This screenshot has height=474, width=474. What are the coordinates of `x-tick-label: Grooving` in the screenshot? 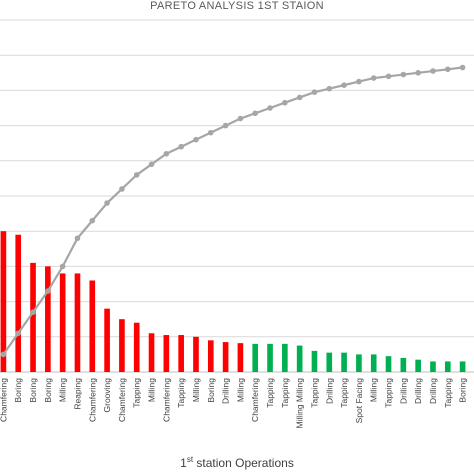 It's located at (107, 395).